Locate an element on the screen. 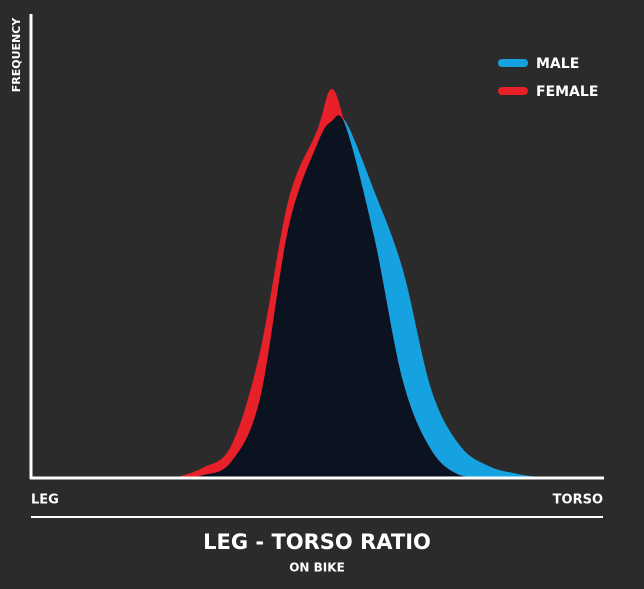 This screenshot has height=589, width=644. chart-title: LEG - TORSO RATIO is located at coordinates (317, 542).